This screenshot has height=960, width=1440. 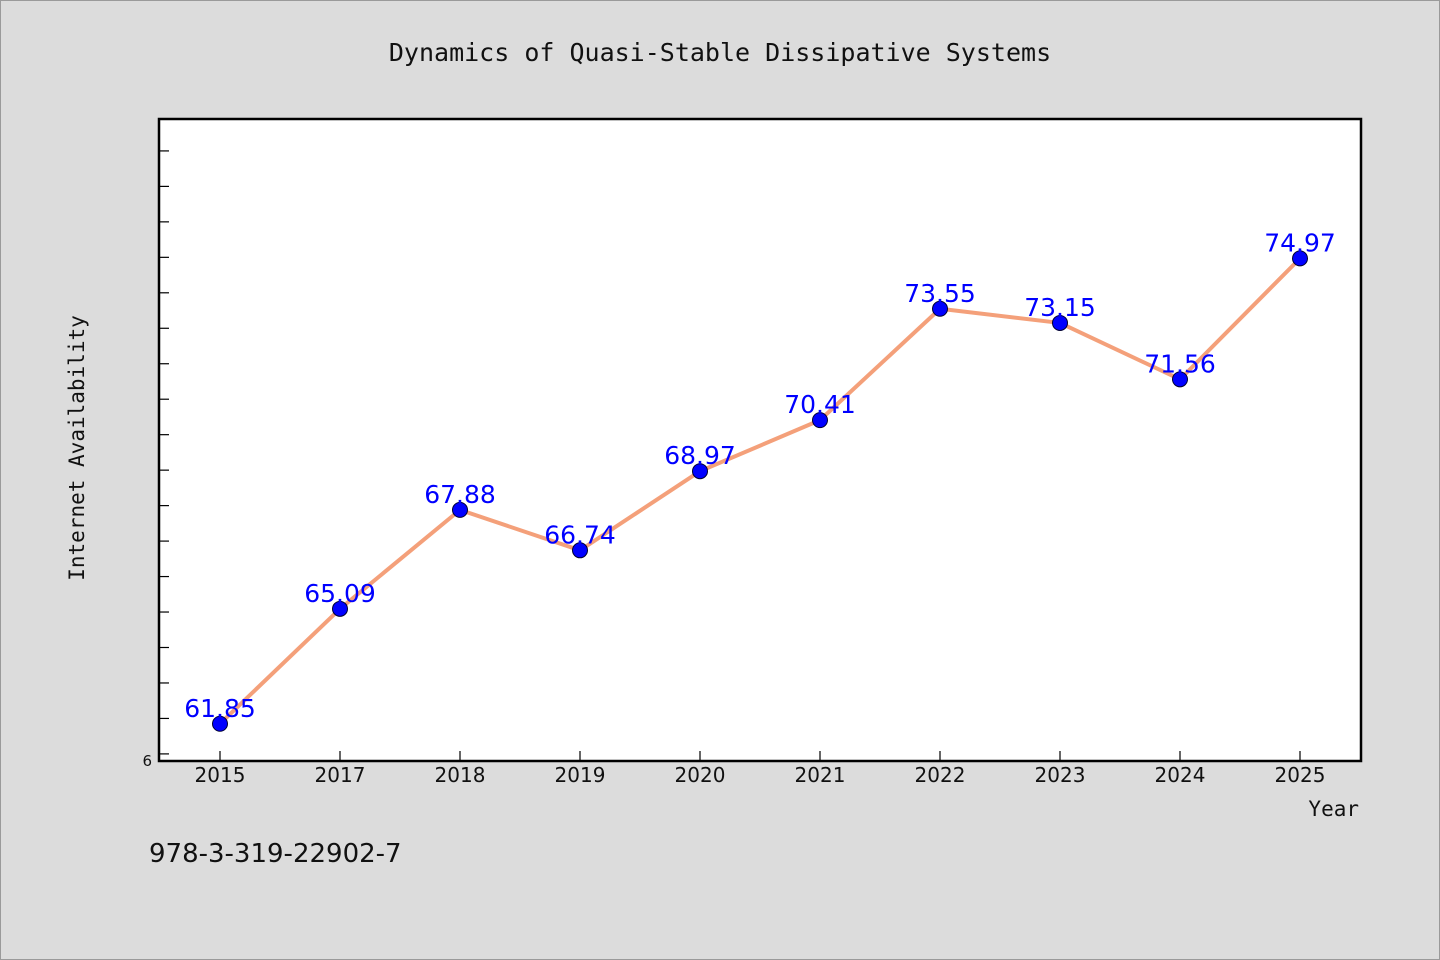 I want to click on x-tick-label: 2023, so click(x=1060, y=775).